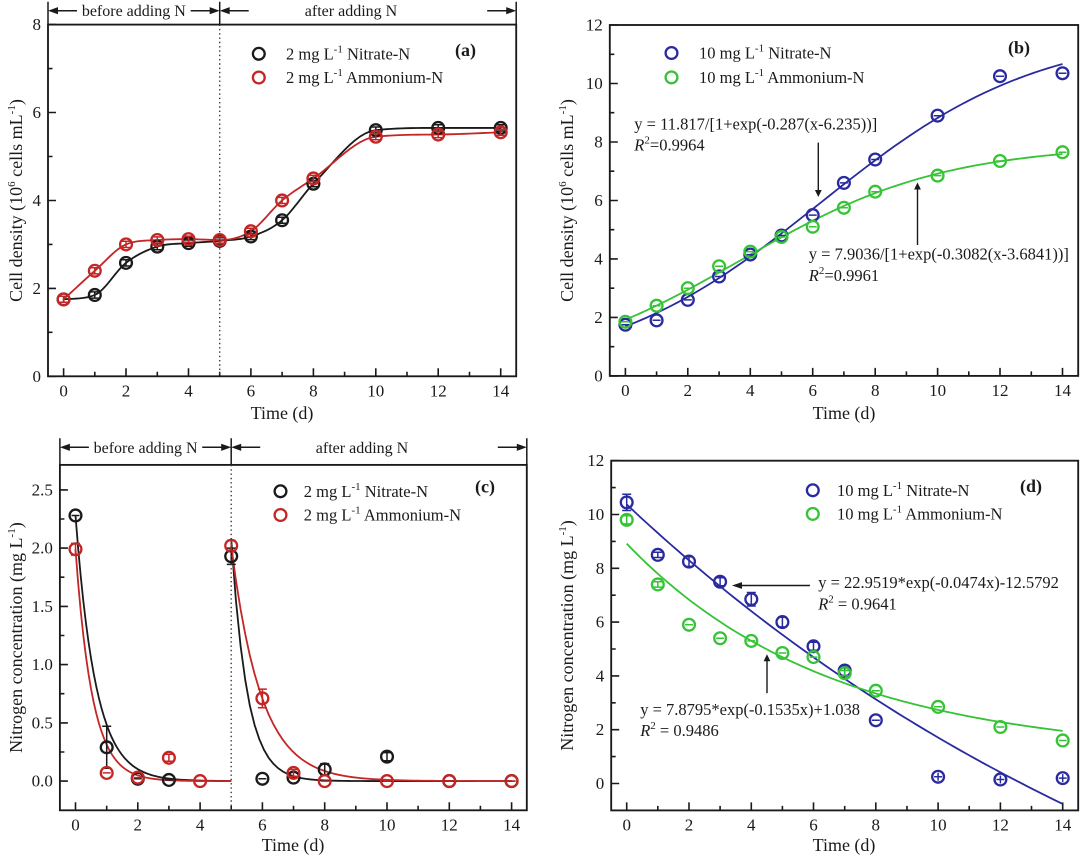 This screenshot has width=1080, height=860. I want to click on svg-text: R2 = 0.9641, so click(857, 604).